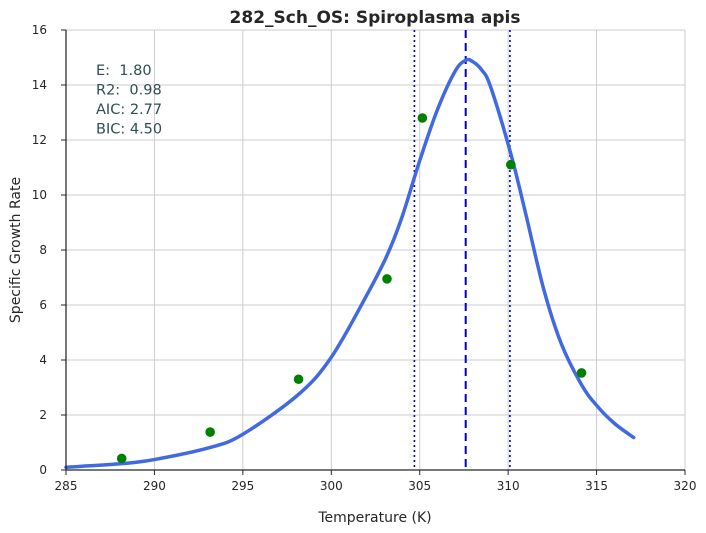  I want to click on x-tick-label-6: 315, so click(596, 486).